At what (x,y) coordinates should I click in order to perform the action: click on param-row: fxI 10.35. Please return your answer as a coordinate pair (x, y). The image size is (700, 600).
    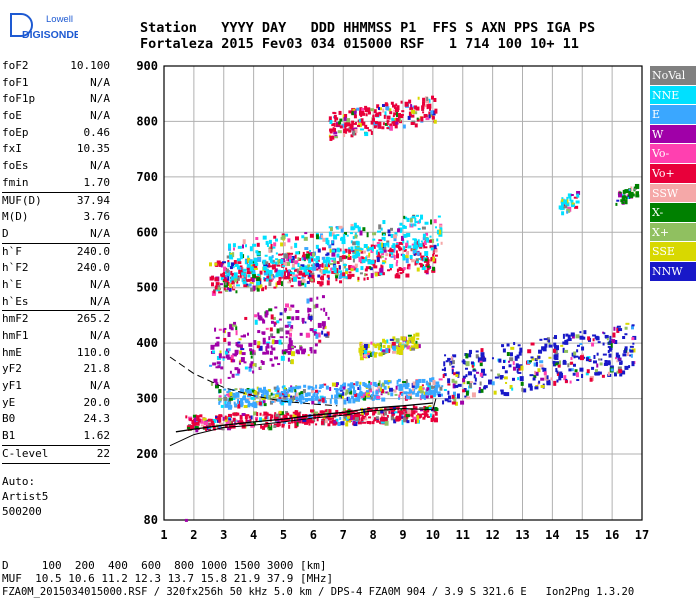
    Looking at the image, I should click on (56, 149).